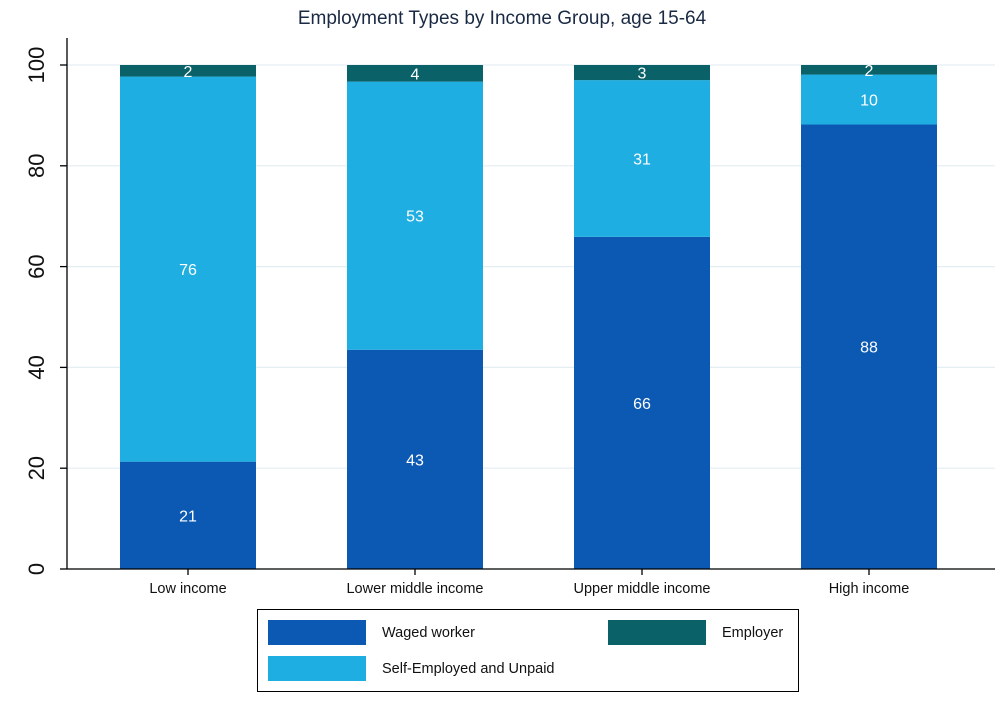  I want to click on legend-label-employer: Employer, so click(753, 632).